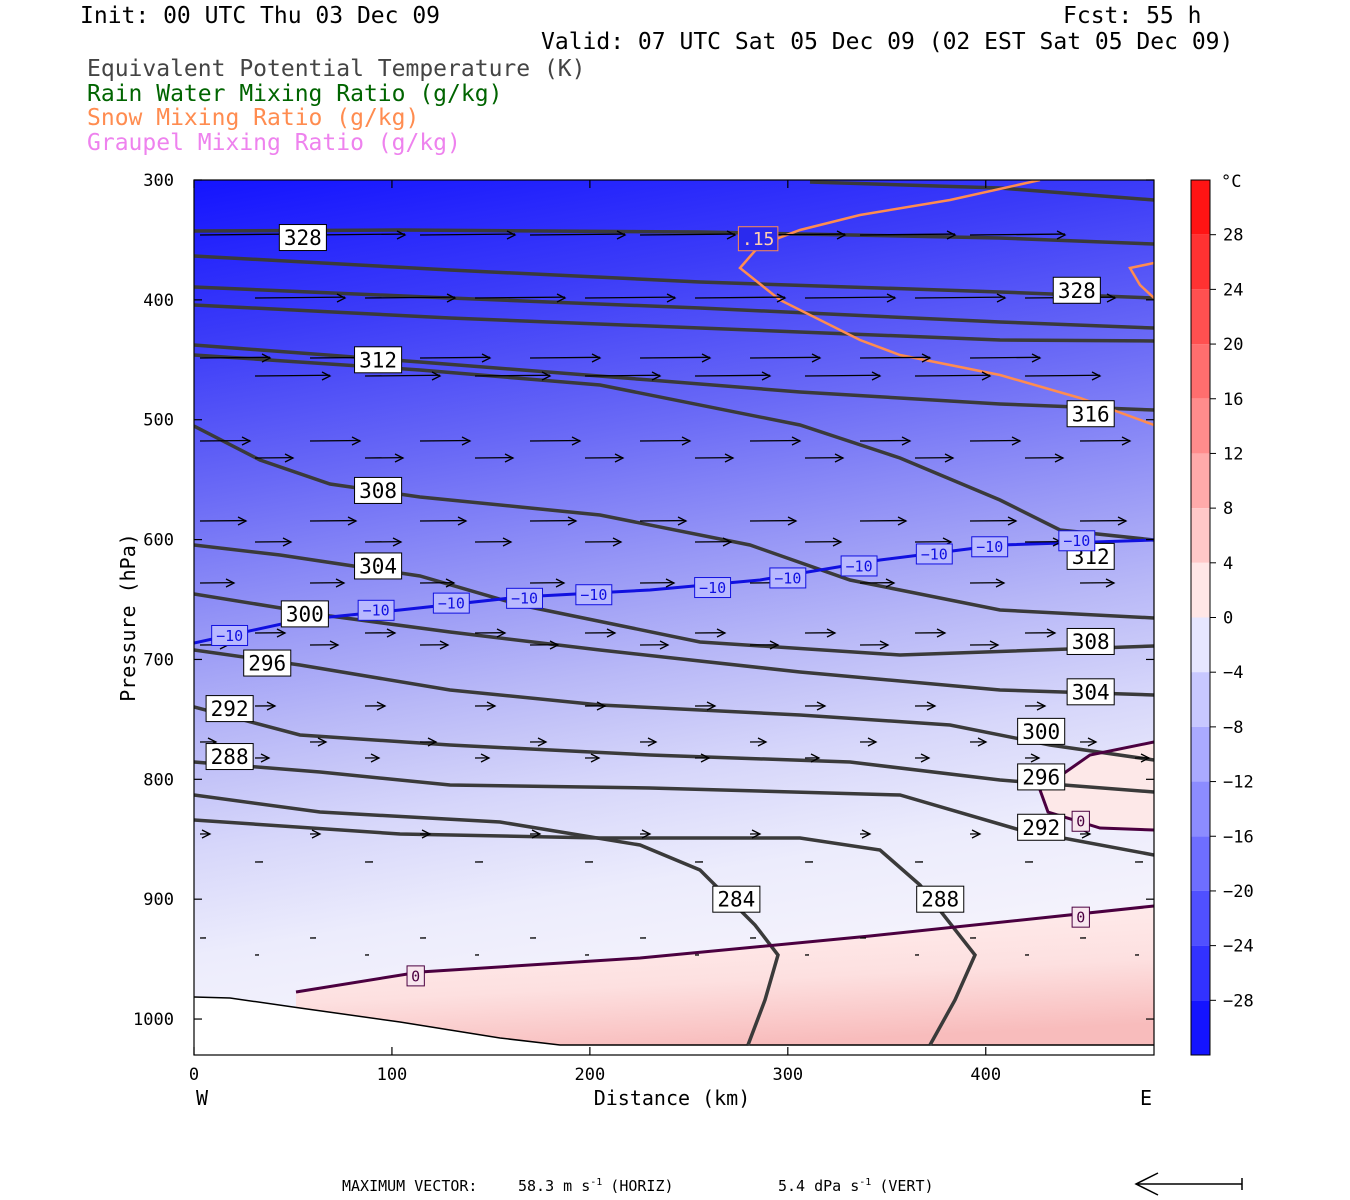  I want to click on y-tick-label: 700, so click(158, 660).